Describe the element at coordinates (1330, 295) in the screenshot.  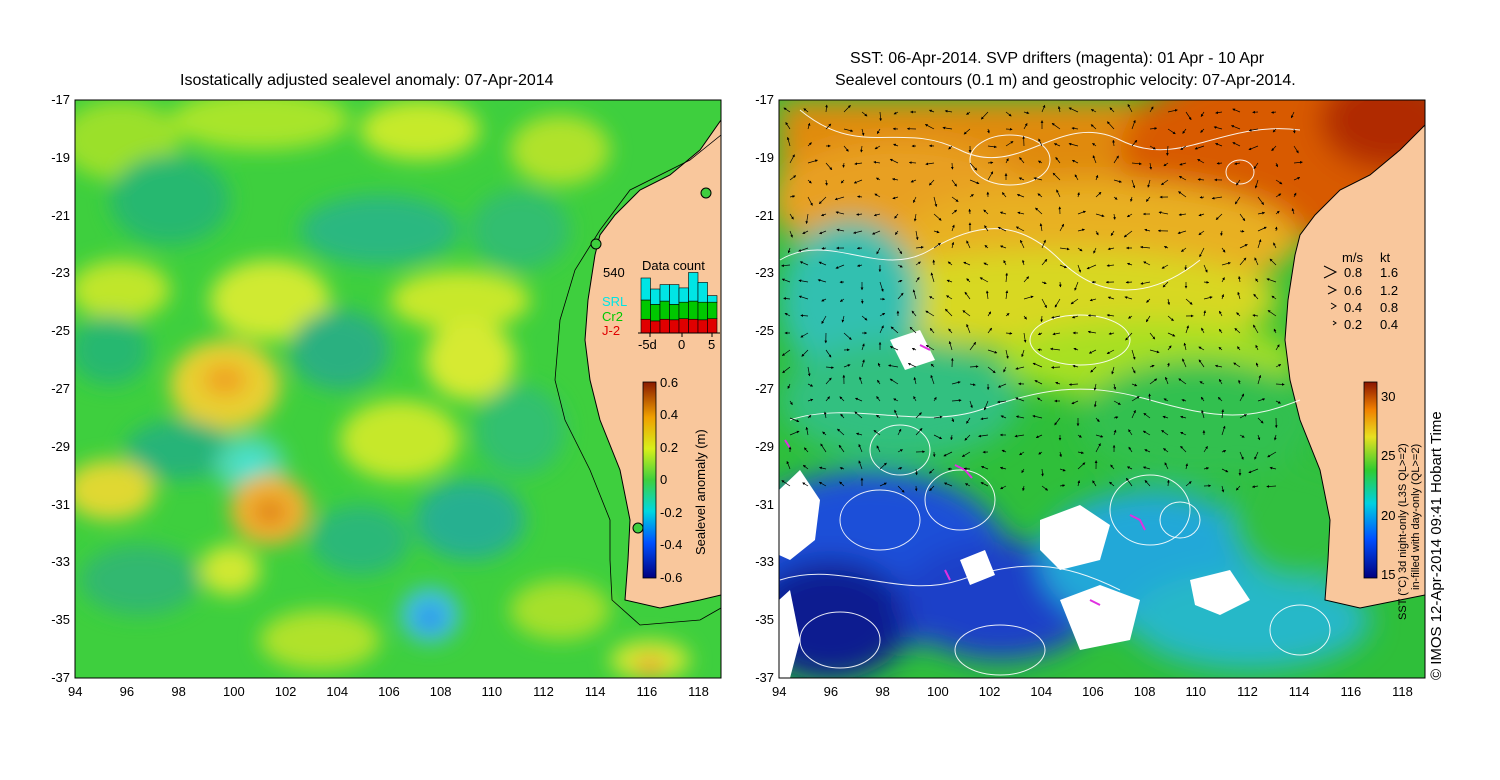
I see `speed-legend-arrows` at that location.